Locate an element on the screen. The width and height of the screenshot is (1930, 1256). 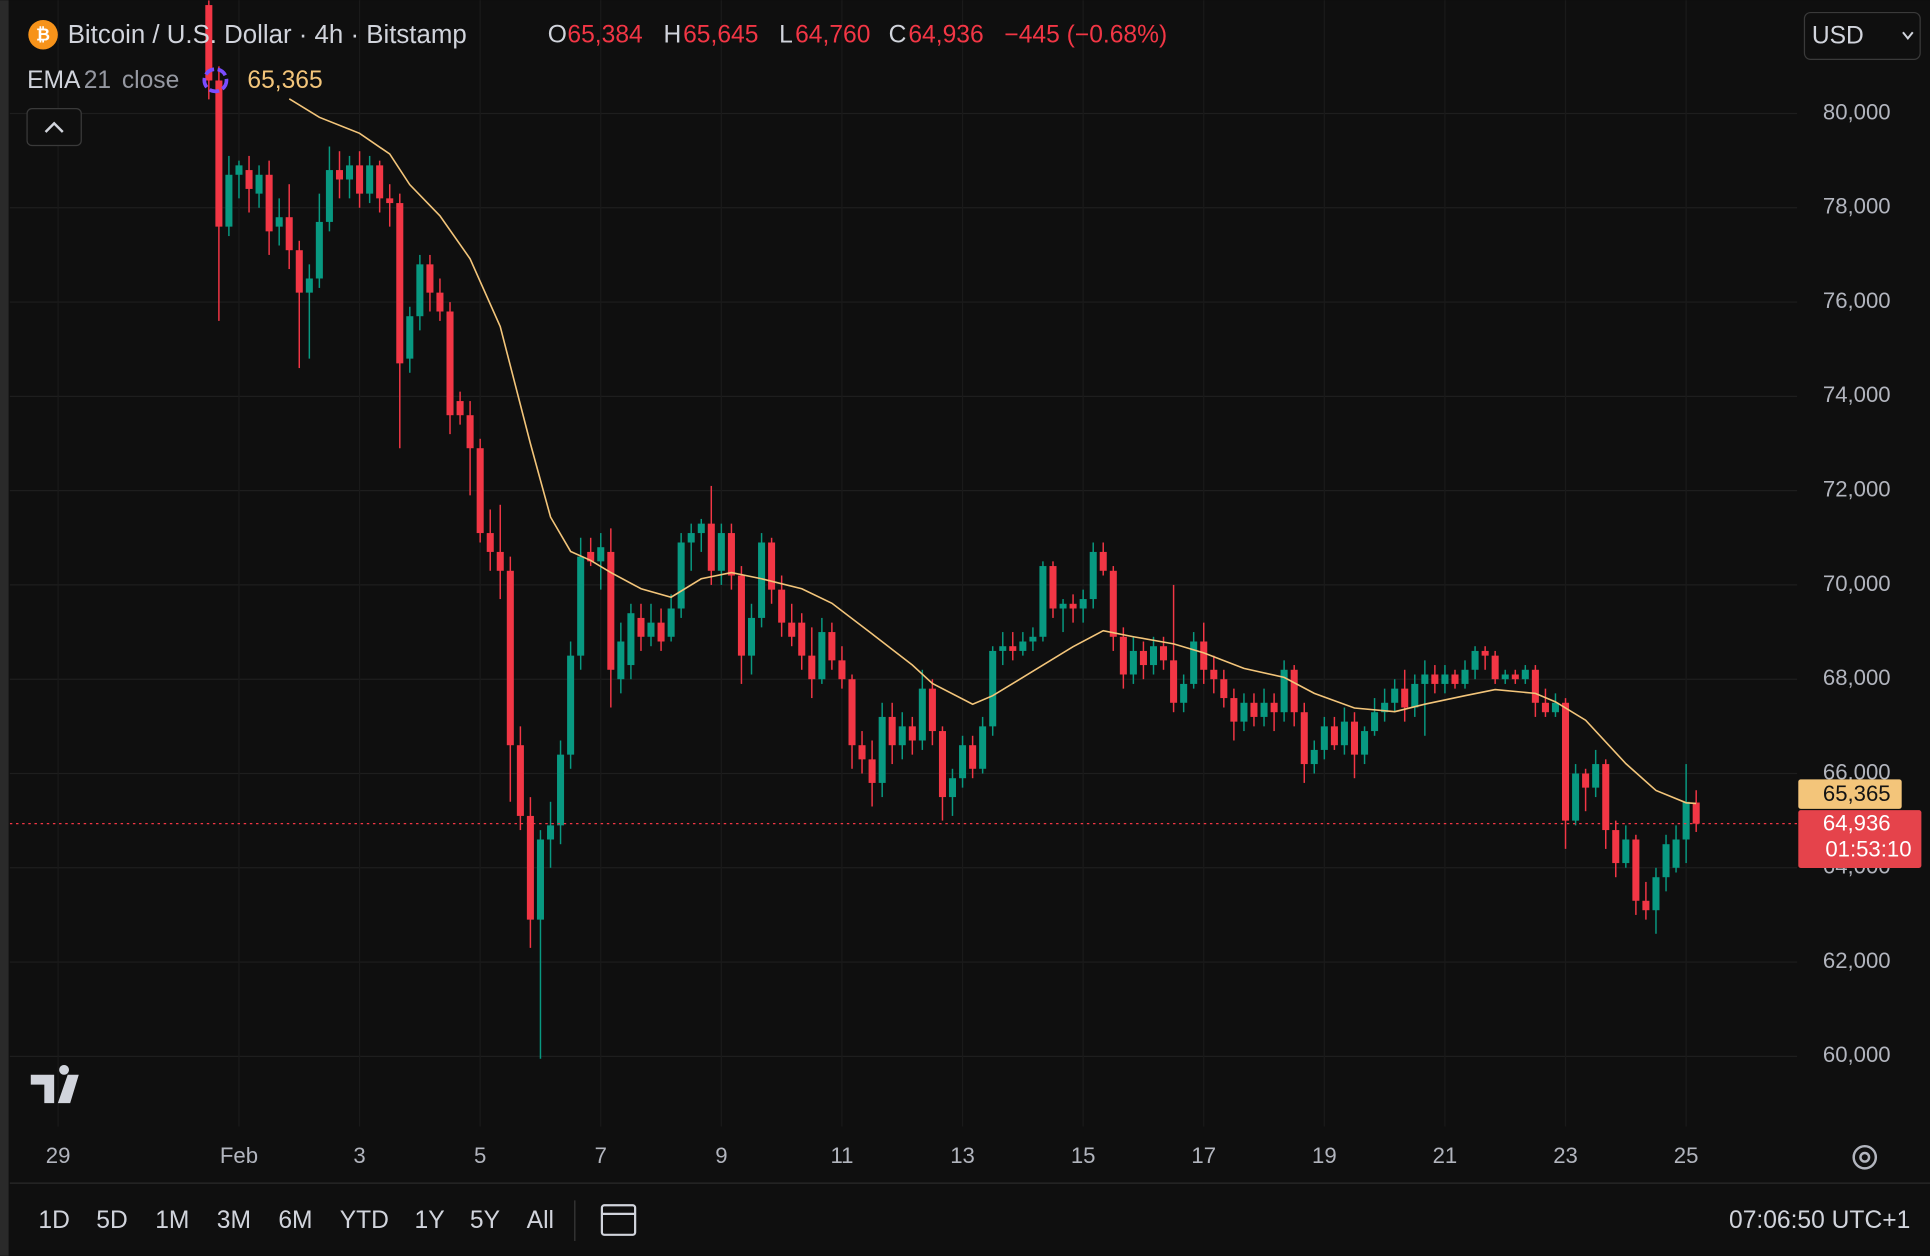
indicator-name: EMA is located at coordinates (54, 80).